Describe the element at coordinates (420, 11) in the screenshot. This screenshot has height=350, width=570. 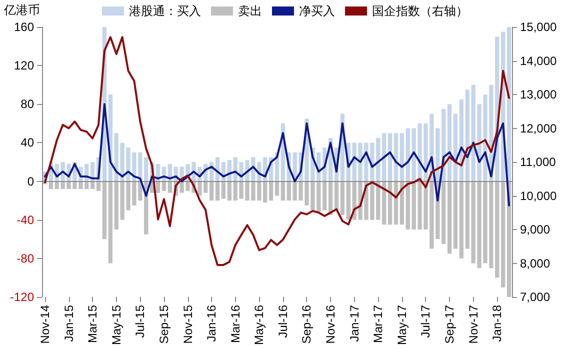
I see `legend-label: 国企指数（右轴）` at that location.